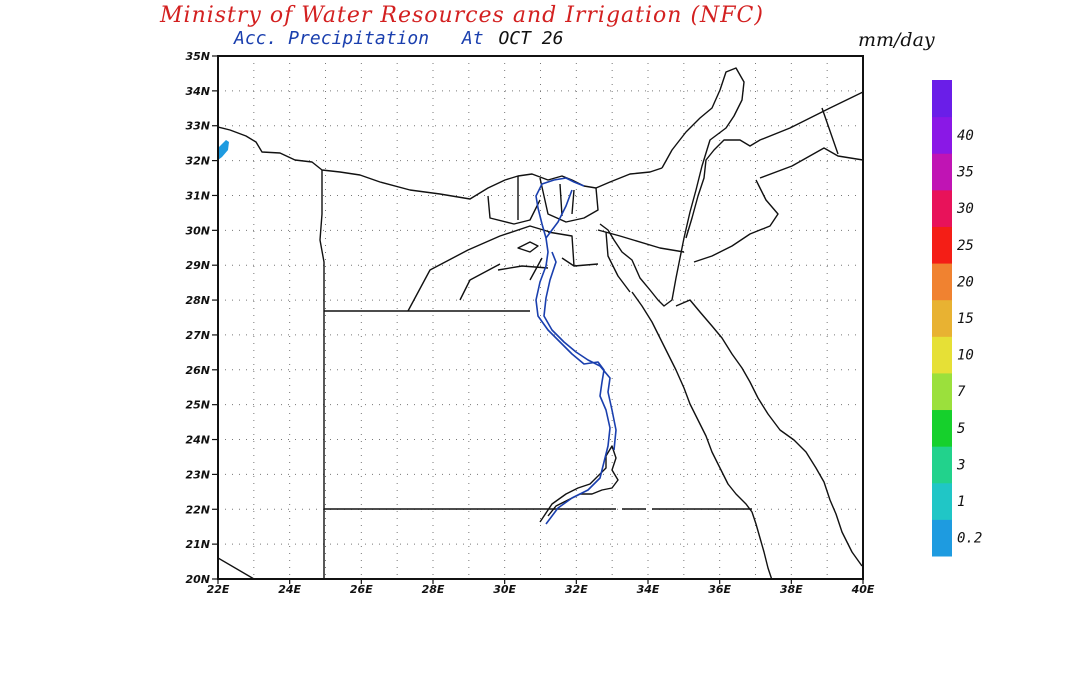 The image size is (1080, 675). I want to click on lon-label: 24E, so click(289, 589).